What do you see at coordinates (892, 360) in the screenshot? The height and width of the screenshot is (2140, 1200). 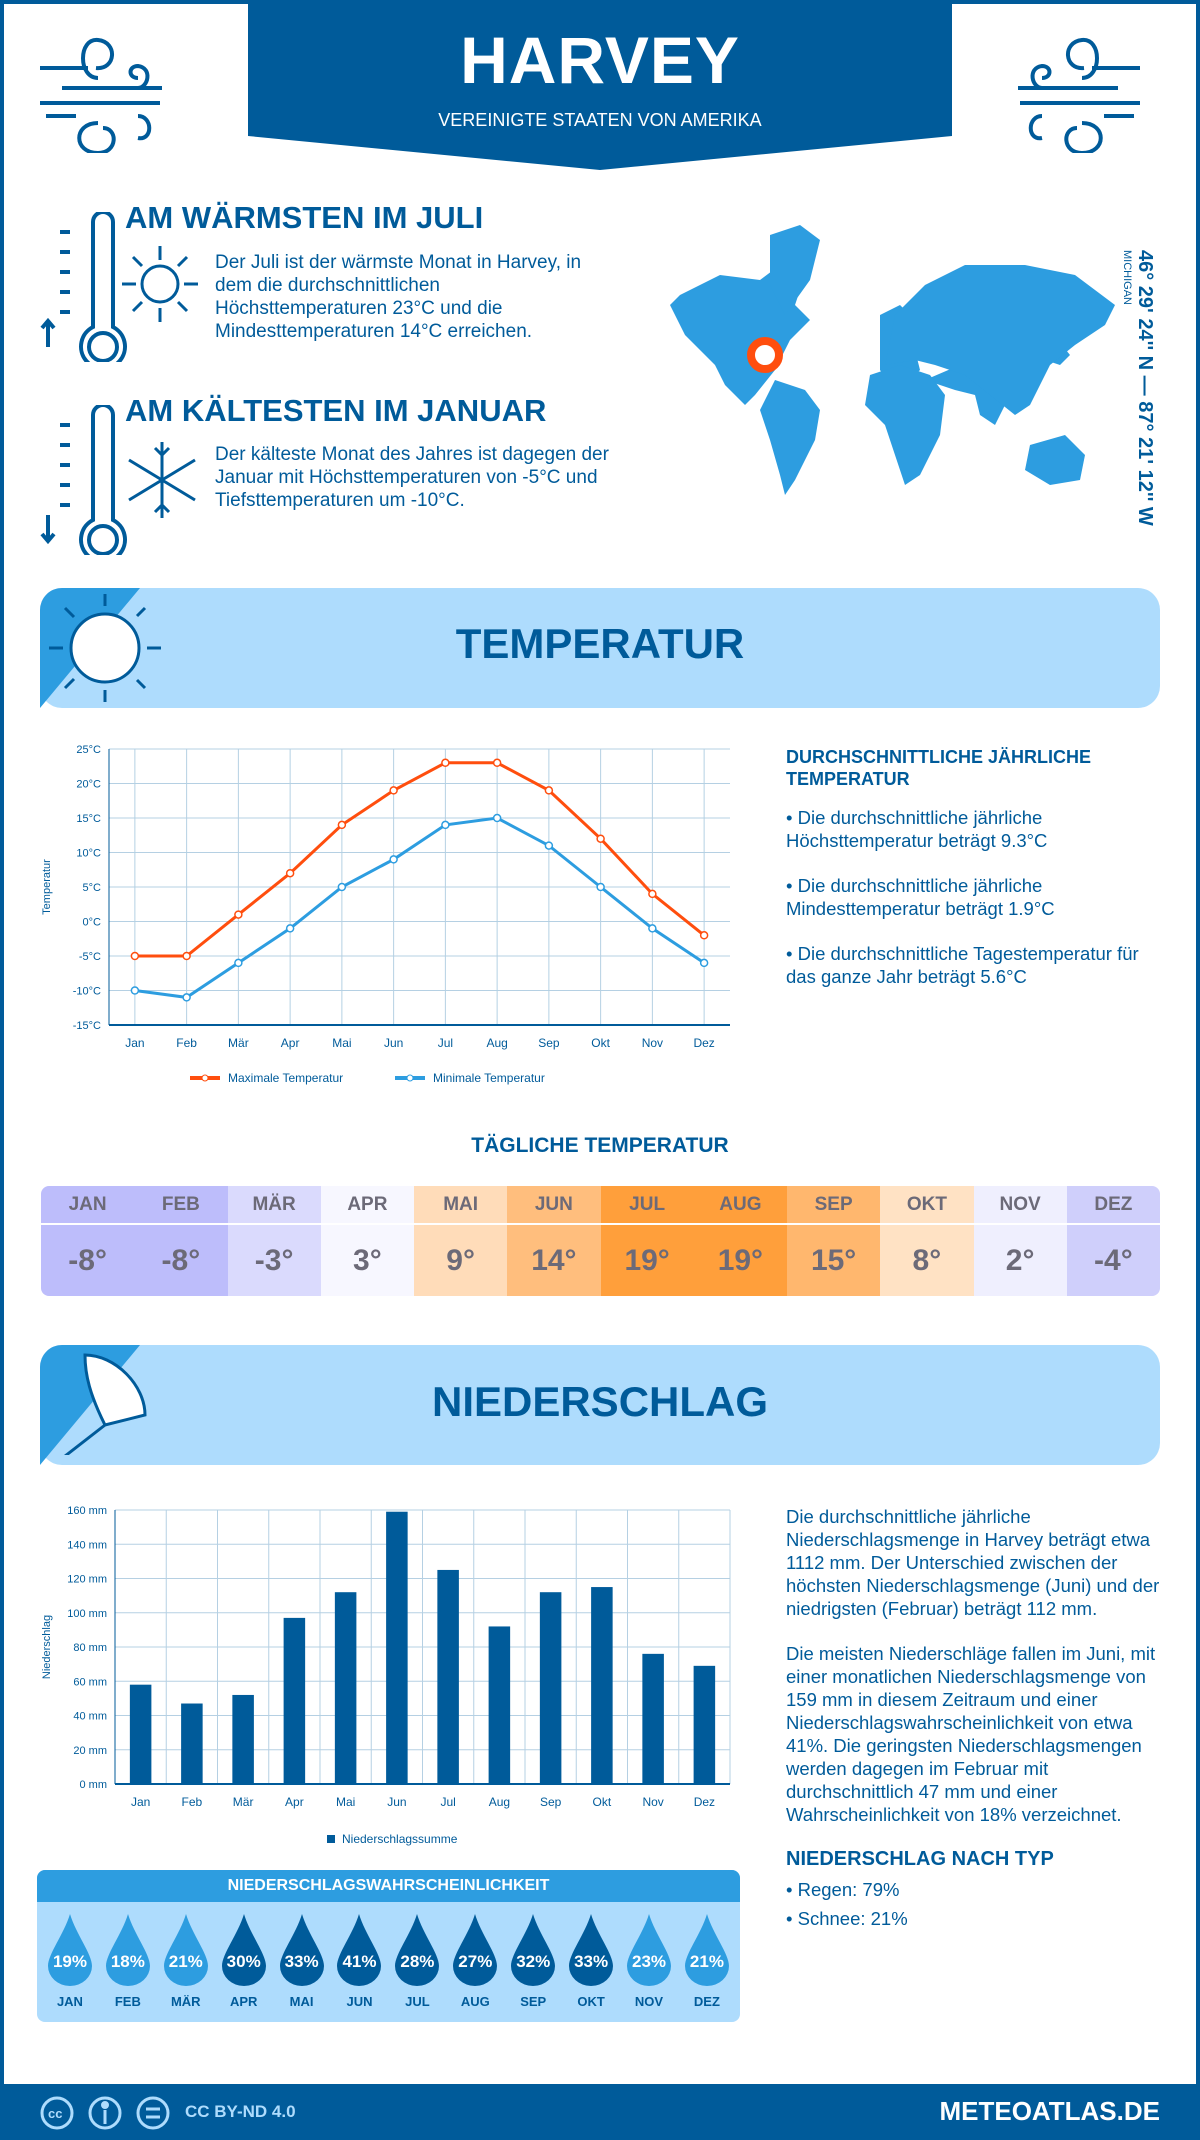 I see `world-map` at bounding box center [892, 360].